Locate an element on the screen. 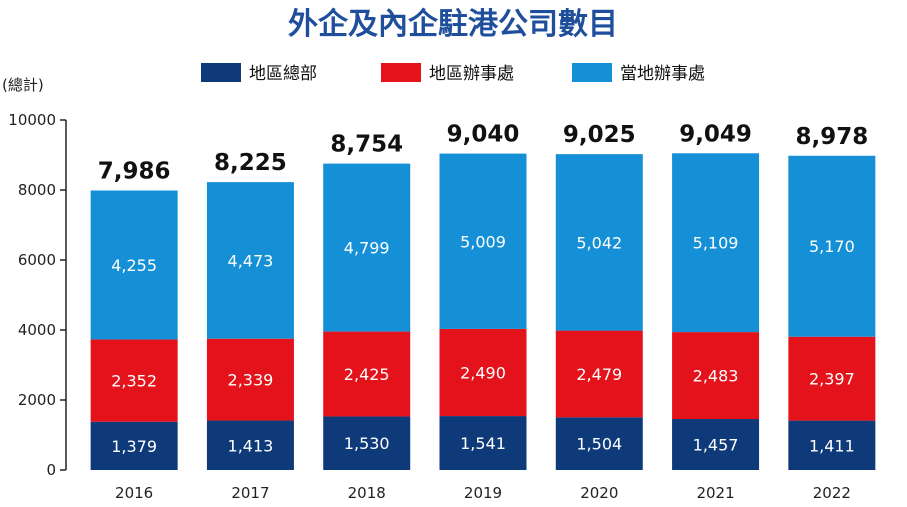 Image resolution: width=907 pixels, height=507 pixels. x-tick-label: 2016 is located at coordinates (134, 493).